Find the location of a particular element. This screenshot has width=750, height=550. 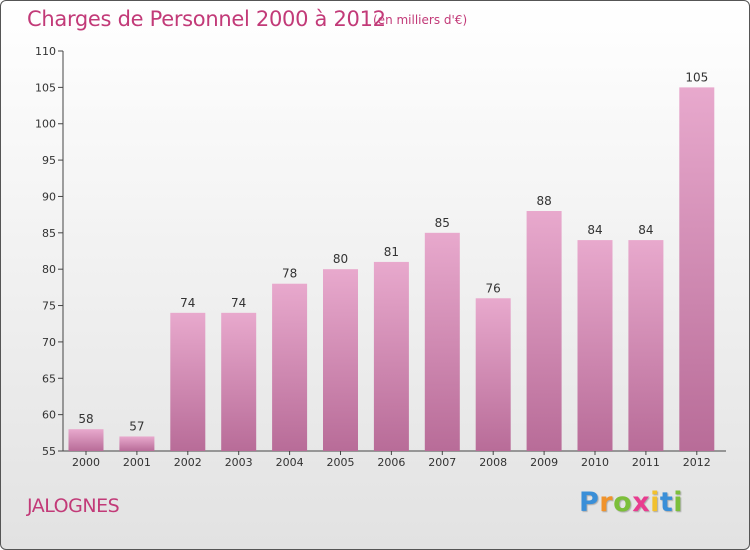

x-tick-label: 2005 is located at coordinates (341, 462).